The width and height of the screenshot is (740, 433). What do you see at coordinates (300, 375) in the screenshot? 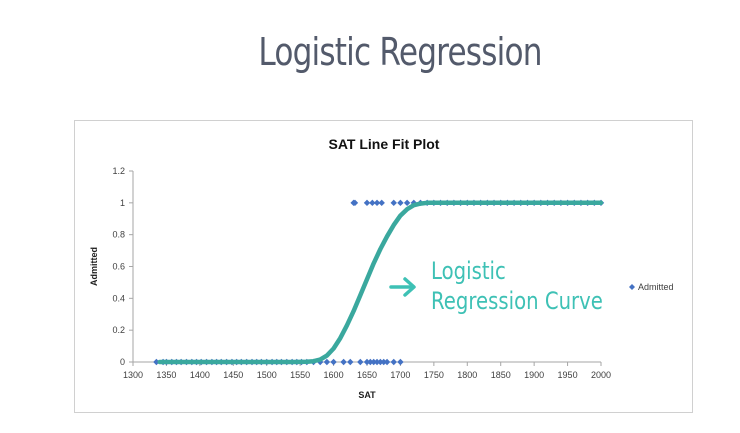
I see `x-tick-label: 1550` at bounding box center [300, 375].